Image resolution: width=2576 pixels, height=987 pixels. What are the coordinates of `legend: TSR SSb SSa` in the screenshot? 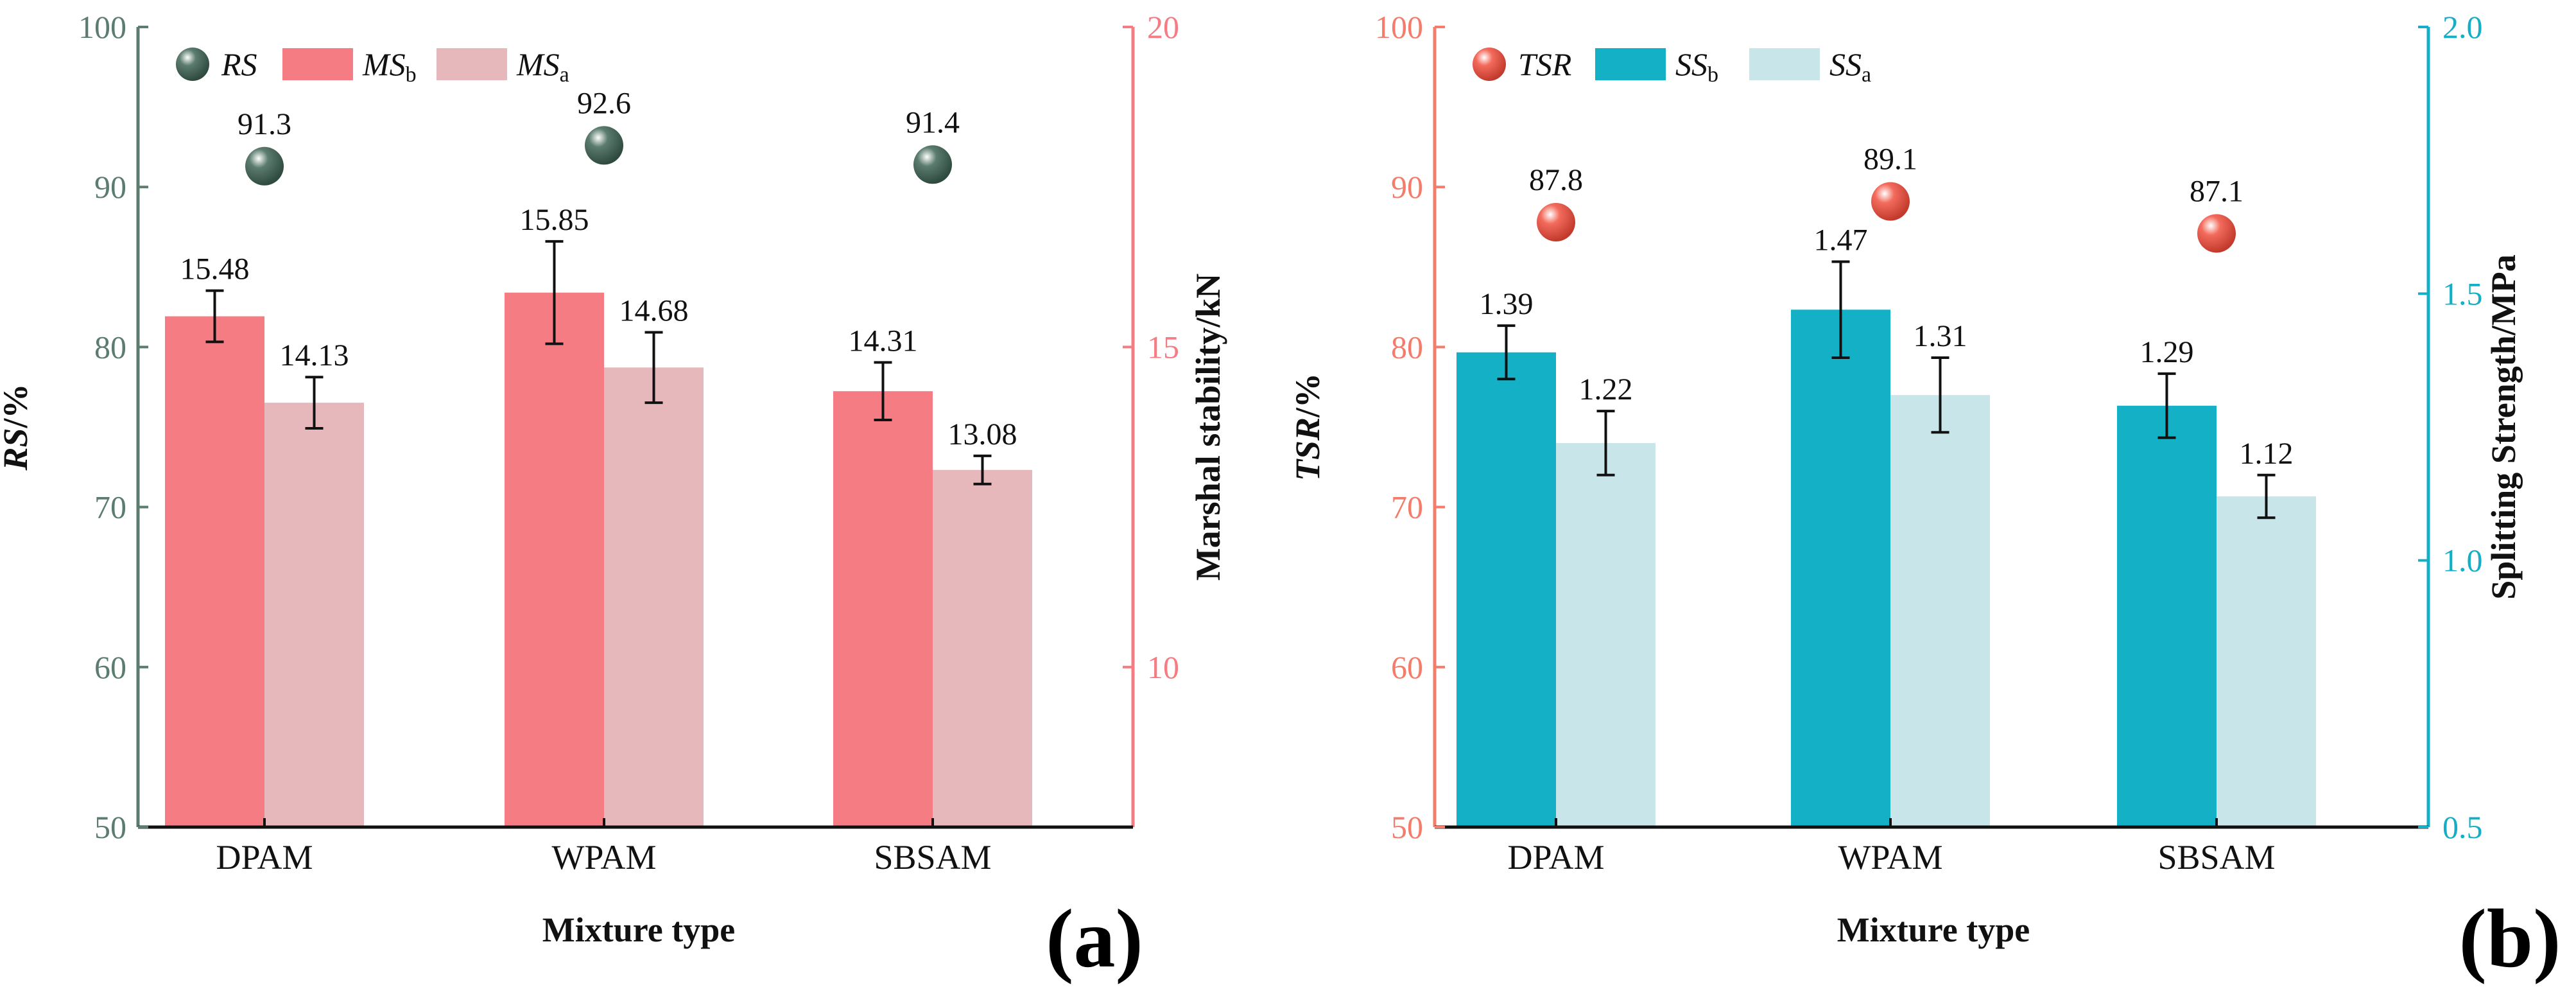 It's located at (1672, 66).